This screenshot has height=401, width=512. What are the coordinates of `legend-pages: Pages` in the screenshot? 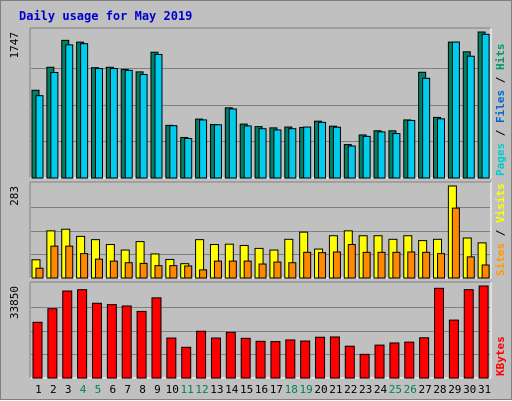 It's located at (500, 159).